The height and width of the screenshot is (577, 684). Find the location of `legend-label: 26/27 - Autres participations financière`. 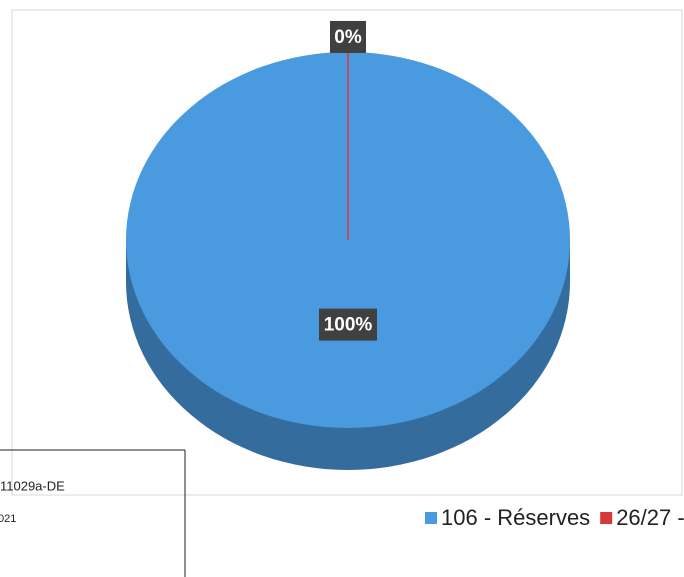

legend-label: 26/27 - Autres participations financière is located at coordinates (650, 517).